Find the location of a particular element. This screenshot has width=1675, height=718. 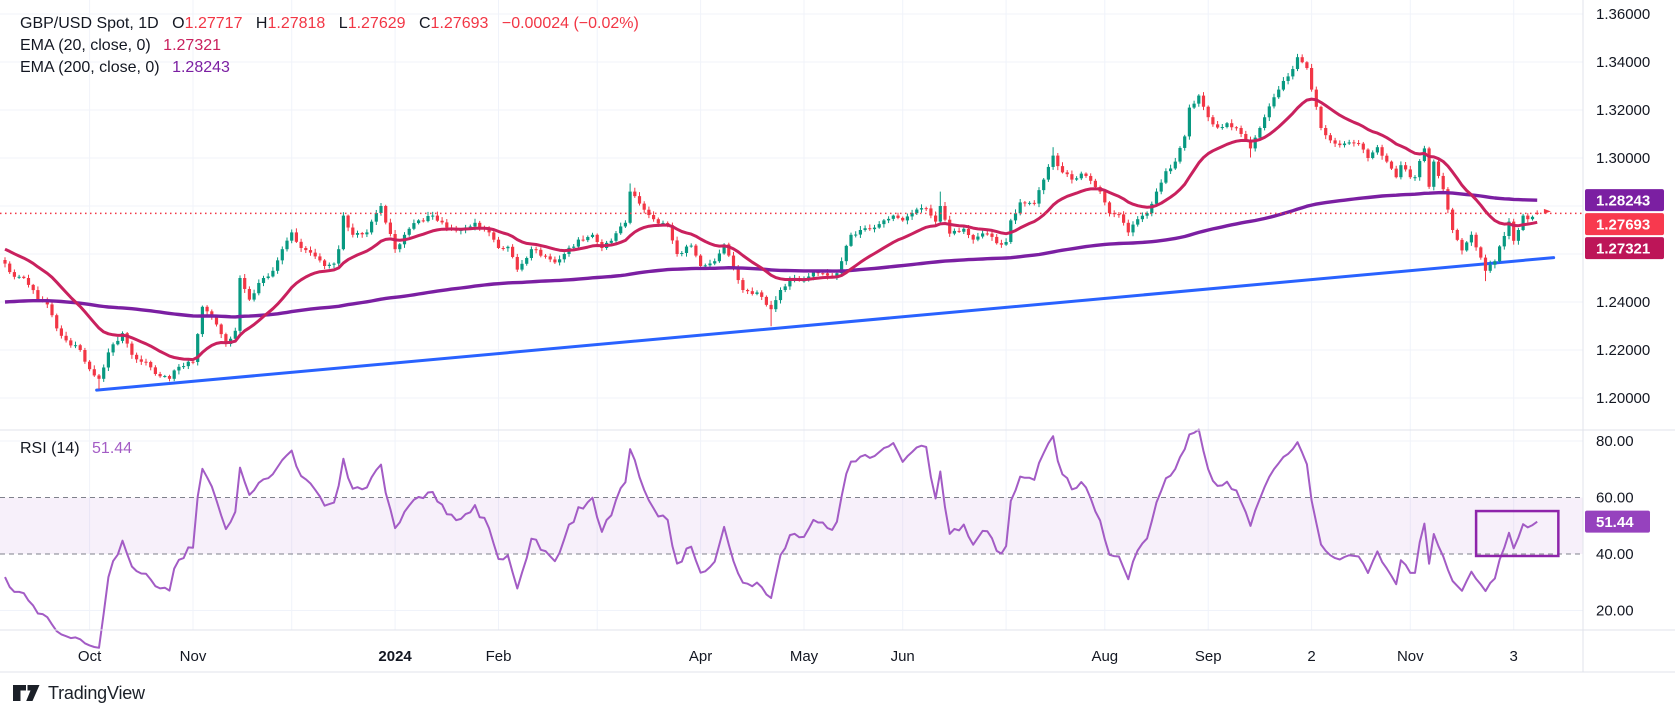

svg-text: 1.22000 is located at coordinates (1623, 350).